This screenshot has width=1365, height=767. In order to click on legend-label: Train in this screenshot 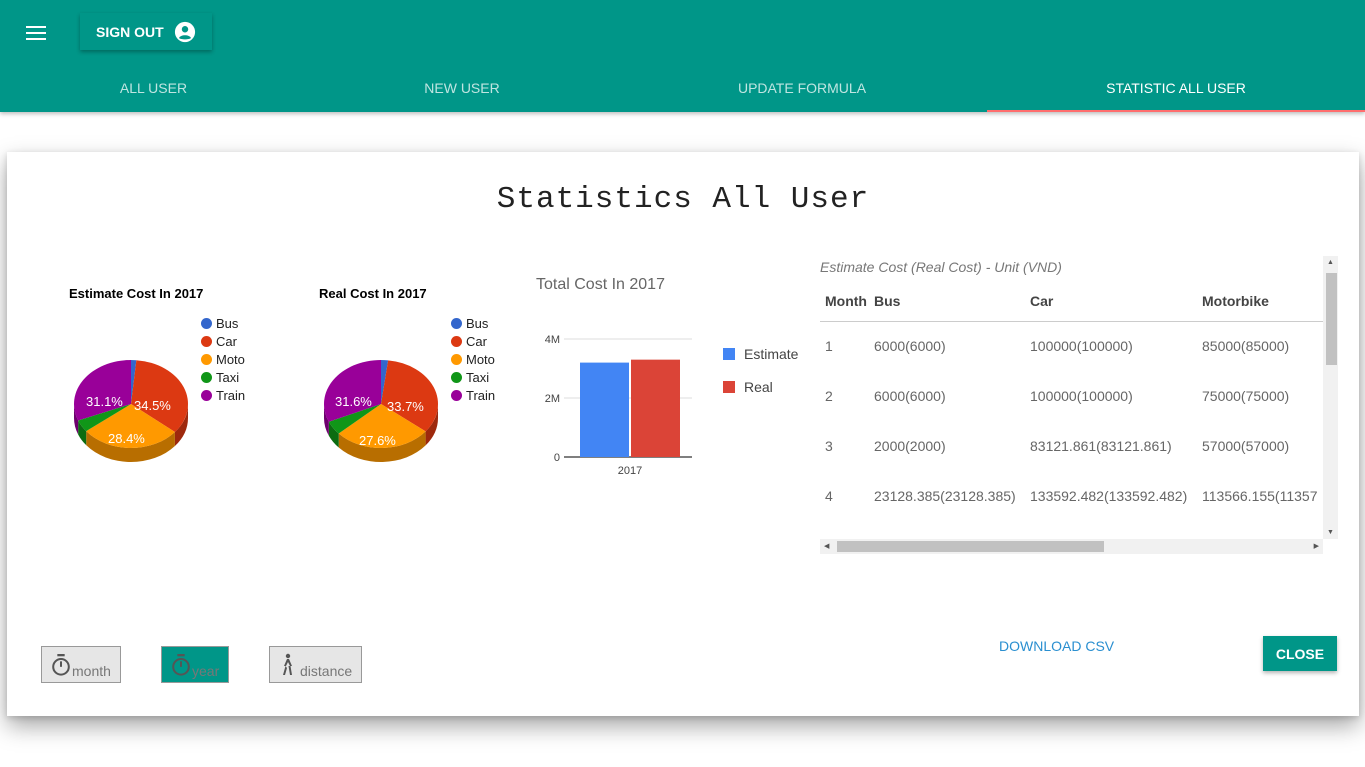, I will do `click(481, 395)`.